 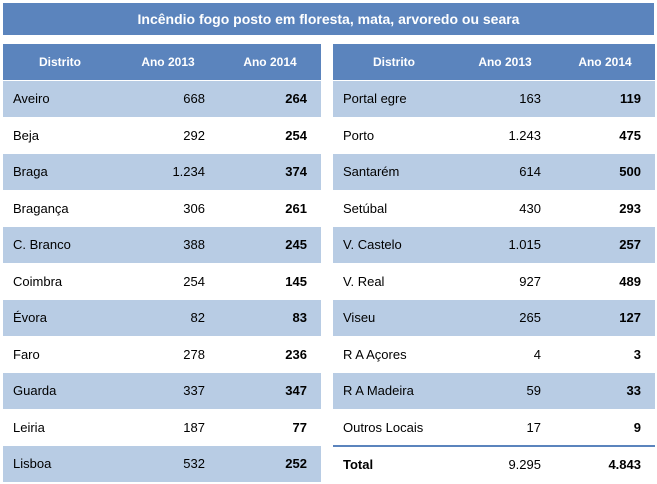 I want to click on table-row: V. Real 927 489, so click(x=494, y=281).